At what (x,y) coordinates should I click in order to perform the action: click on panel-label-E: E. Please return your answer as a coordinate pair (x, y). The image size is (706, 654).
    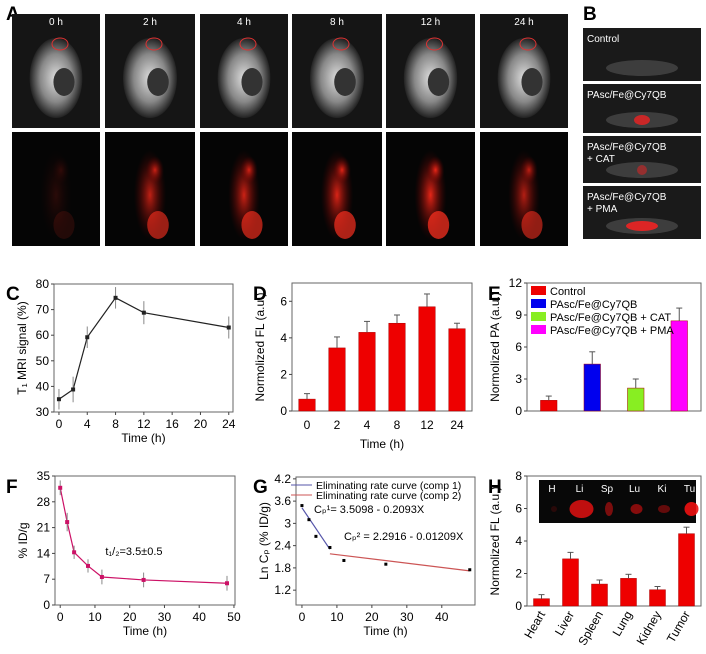
    Looking at the image, I should click on (494, 294).